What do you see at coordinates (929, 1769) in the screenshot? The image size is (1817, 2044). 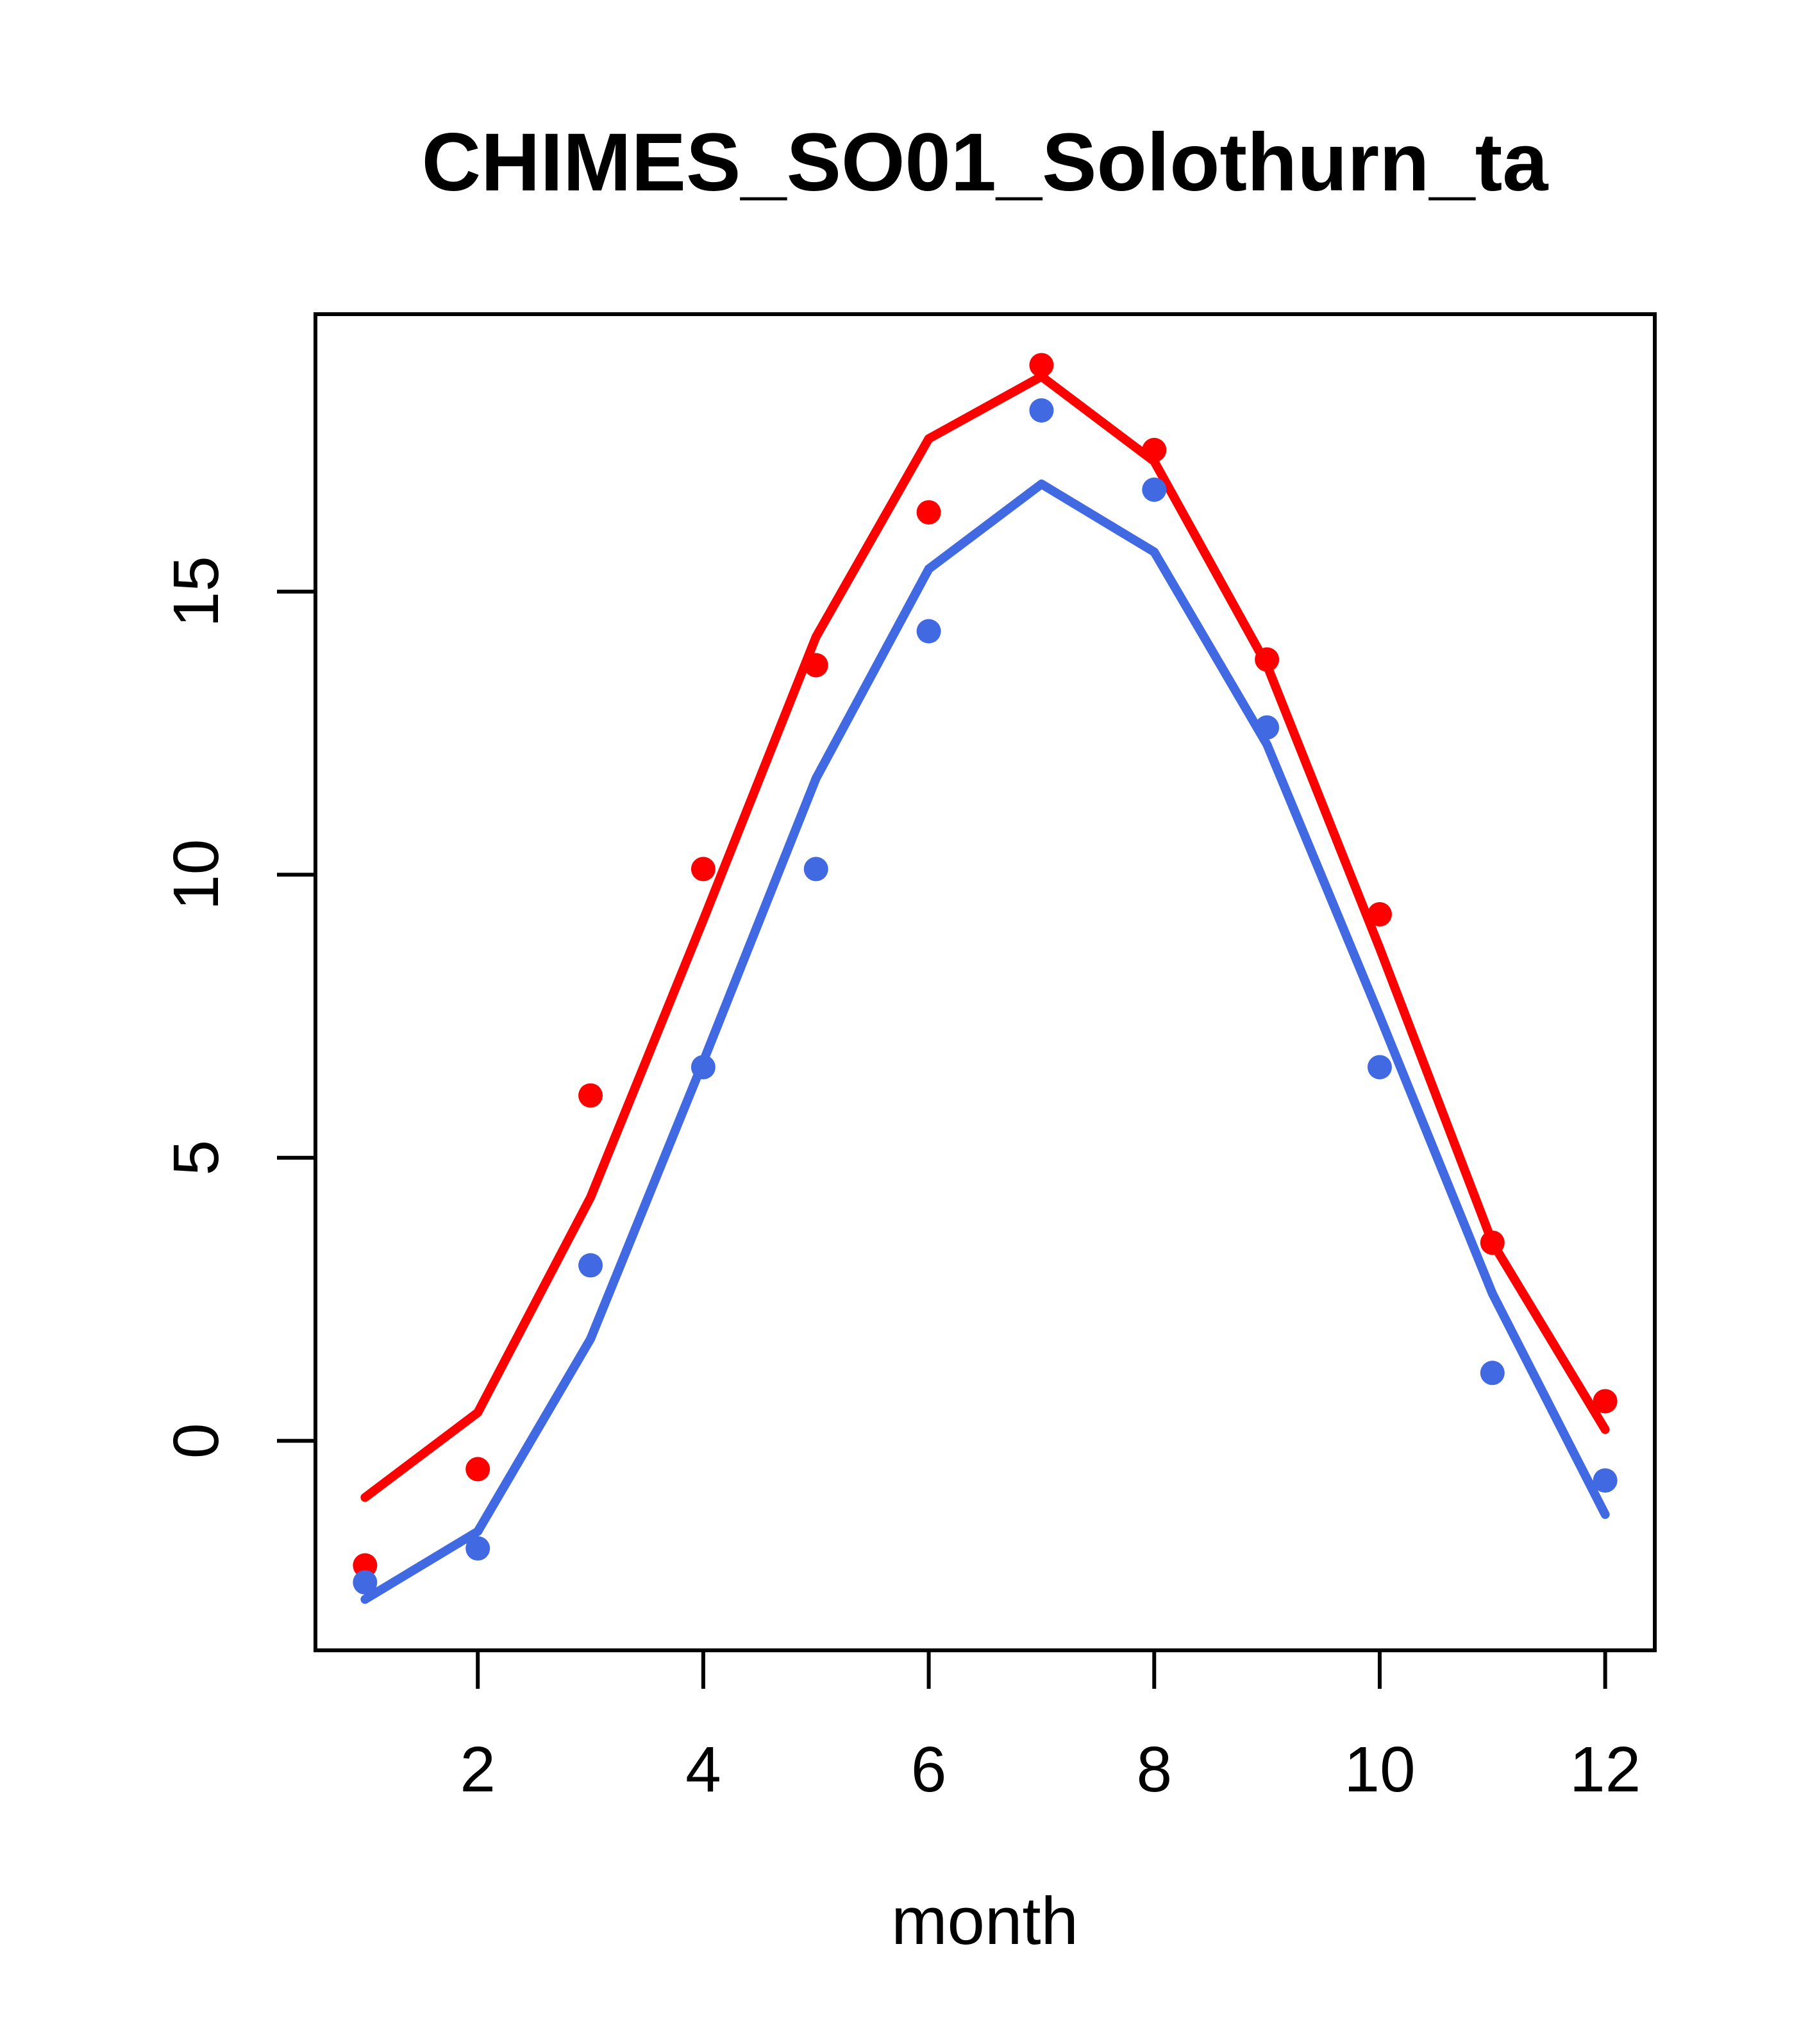 I see `x-tick-label: 6` at bounding box center [929, 1769].